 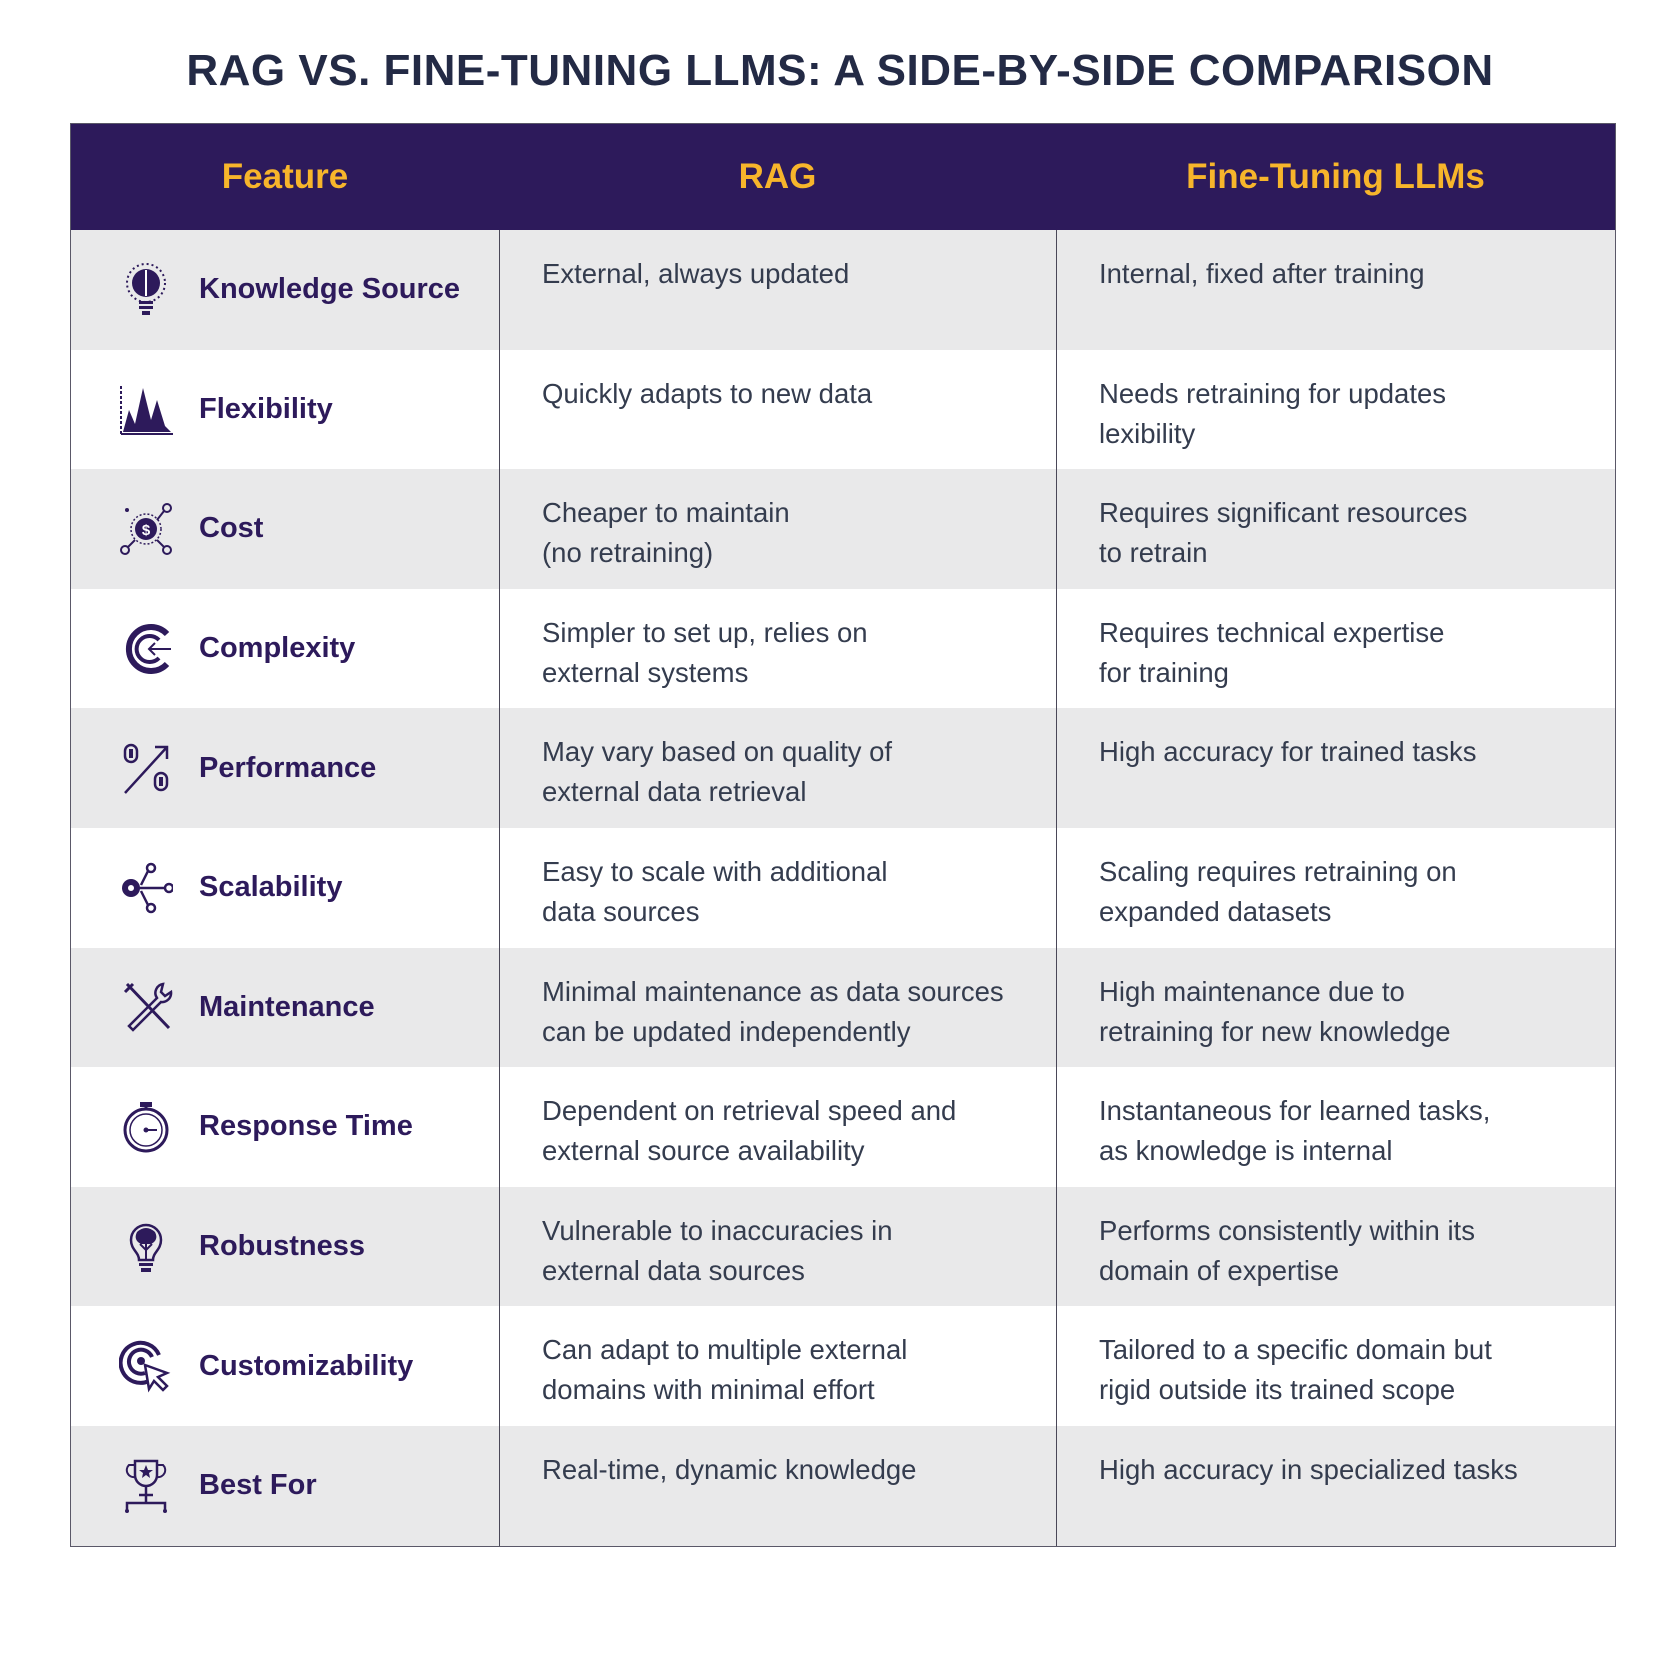 I want to click on fine-tuning-cell: Internal, fixed after training, so click(x=1335, y=290).